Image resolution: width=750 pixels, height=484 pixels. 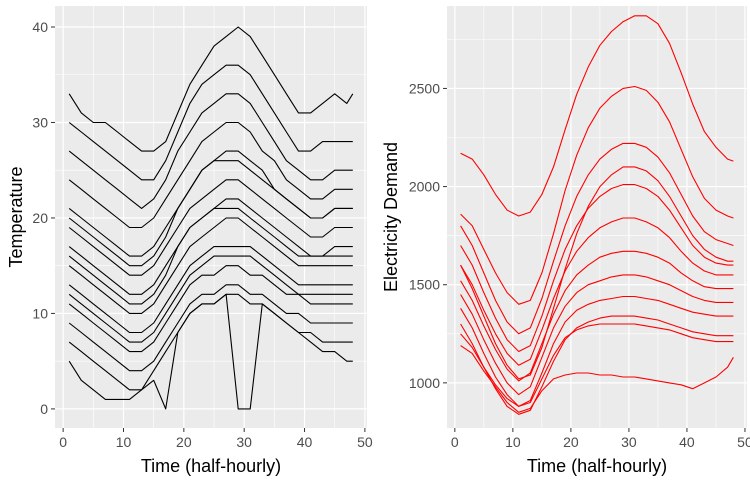 What do you see at coordinates (124, 442) in the screenshot?
I see `temperature-x-tick-label: 10` at bounding box center [124, 442].